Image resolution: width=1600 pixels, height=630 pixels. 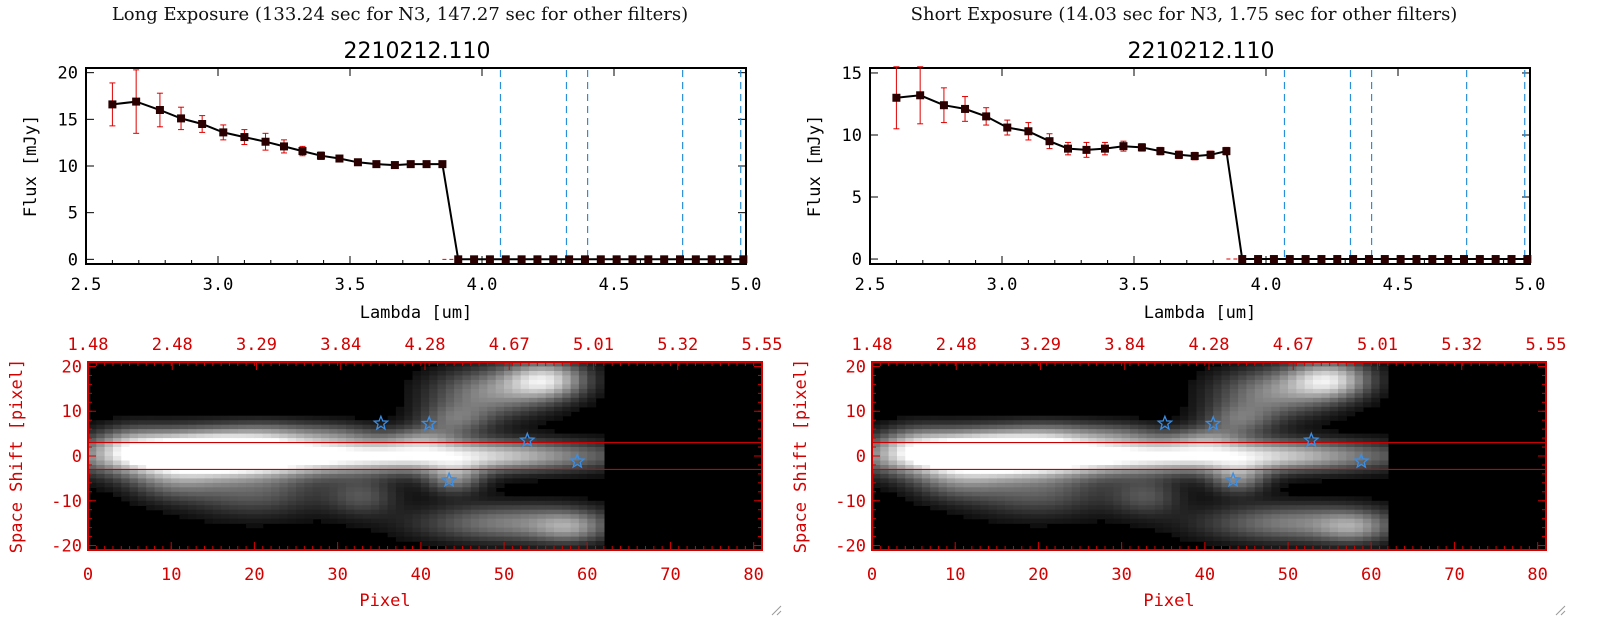 I want to click on object-title: 2210212.110, so click(x=417, y=51).